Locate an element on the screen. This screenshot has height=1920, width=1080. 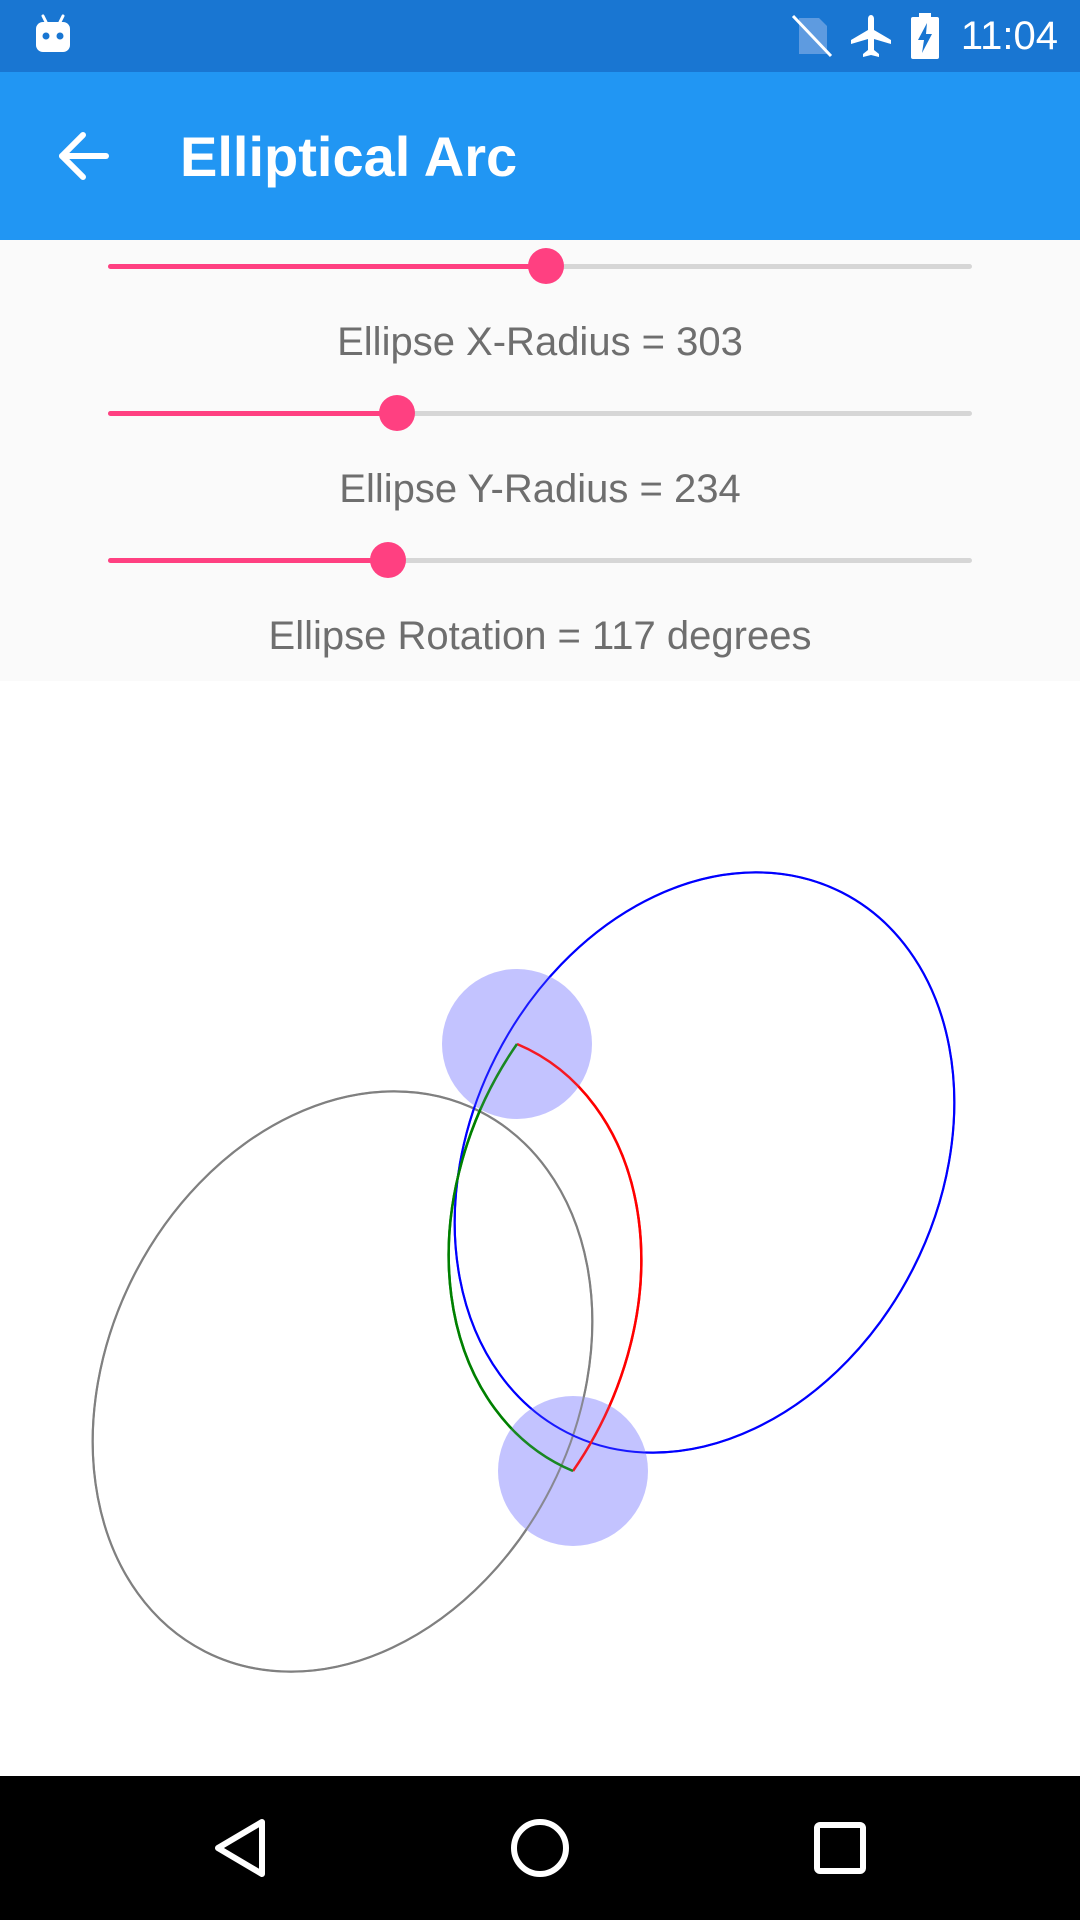
x-radius-slider is located at coordinates (540, 413).